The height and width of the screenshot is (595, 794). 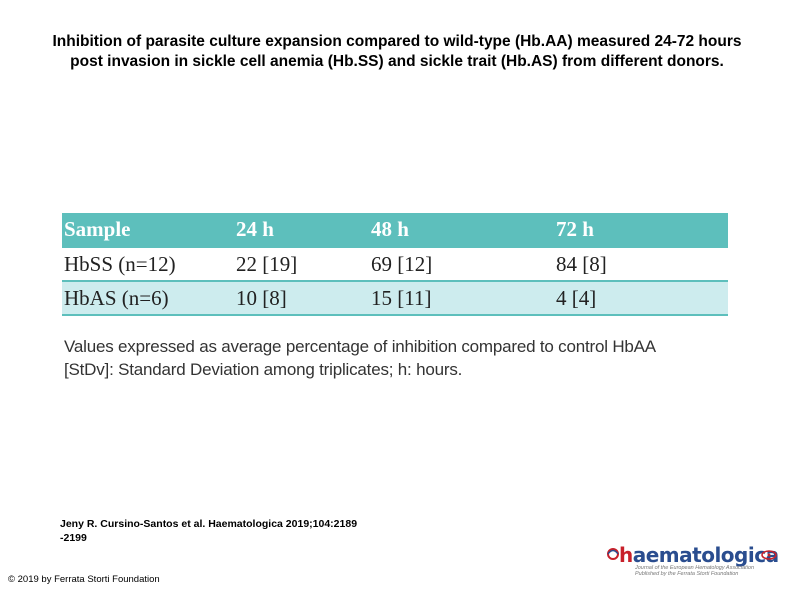 I want to click on table-row: HbSS (n=12) 22 [19] 69 [12] 84 [8], so click(x=395, y=264).